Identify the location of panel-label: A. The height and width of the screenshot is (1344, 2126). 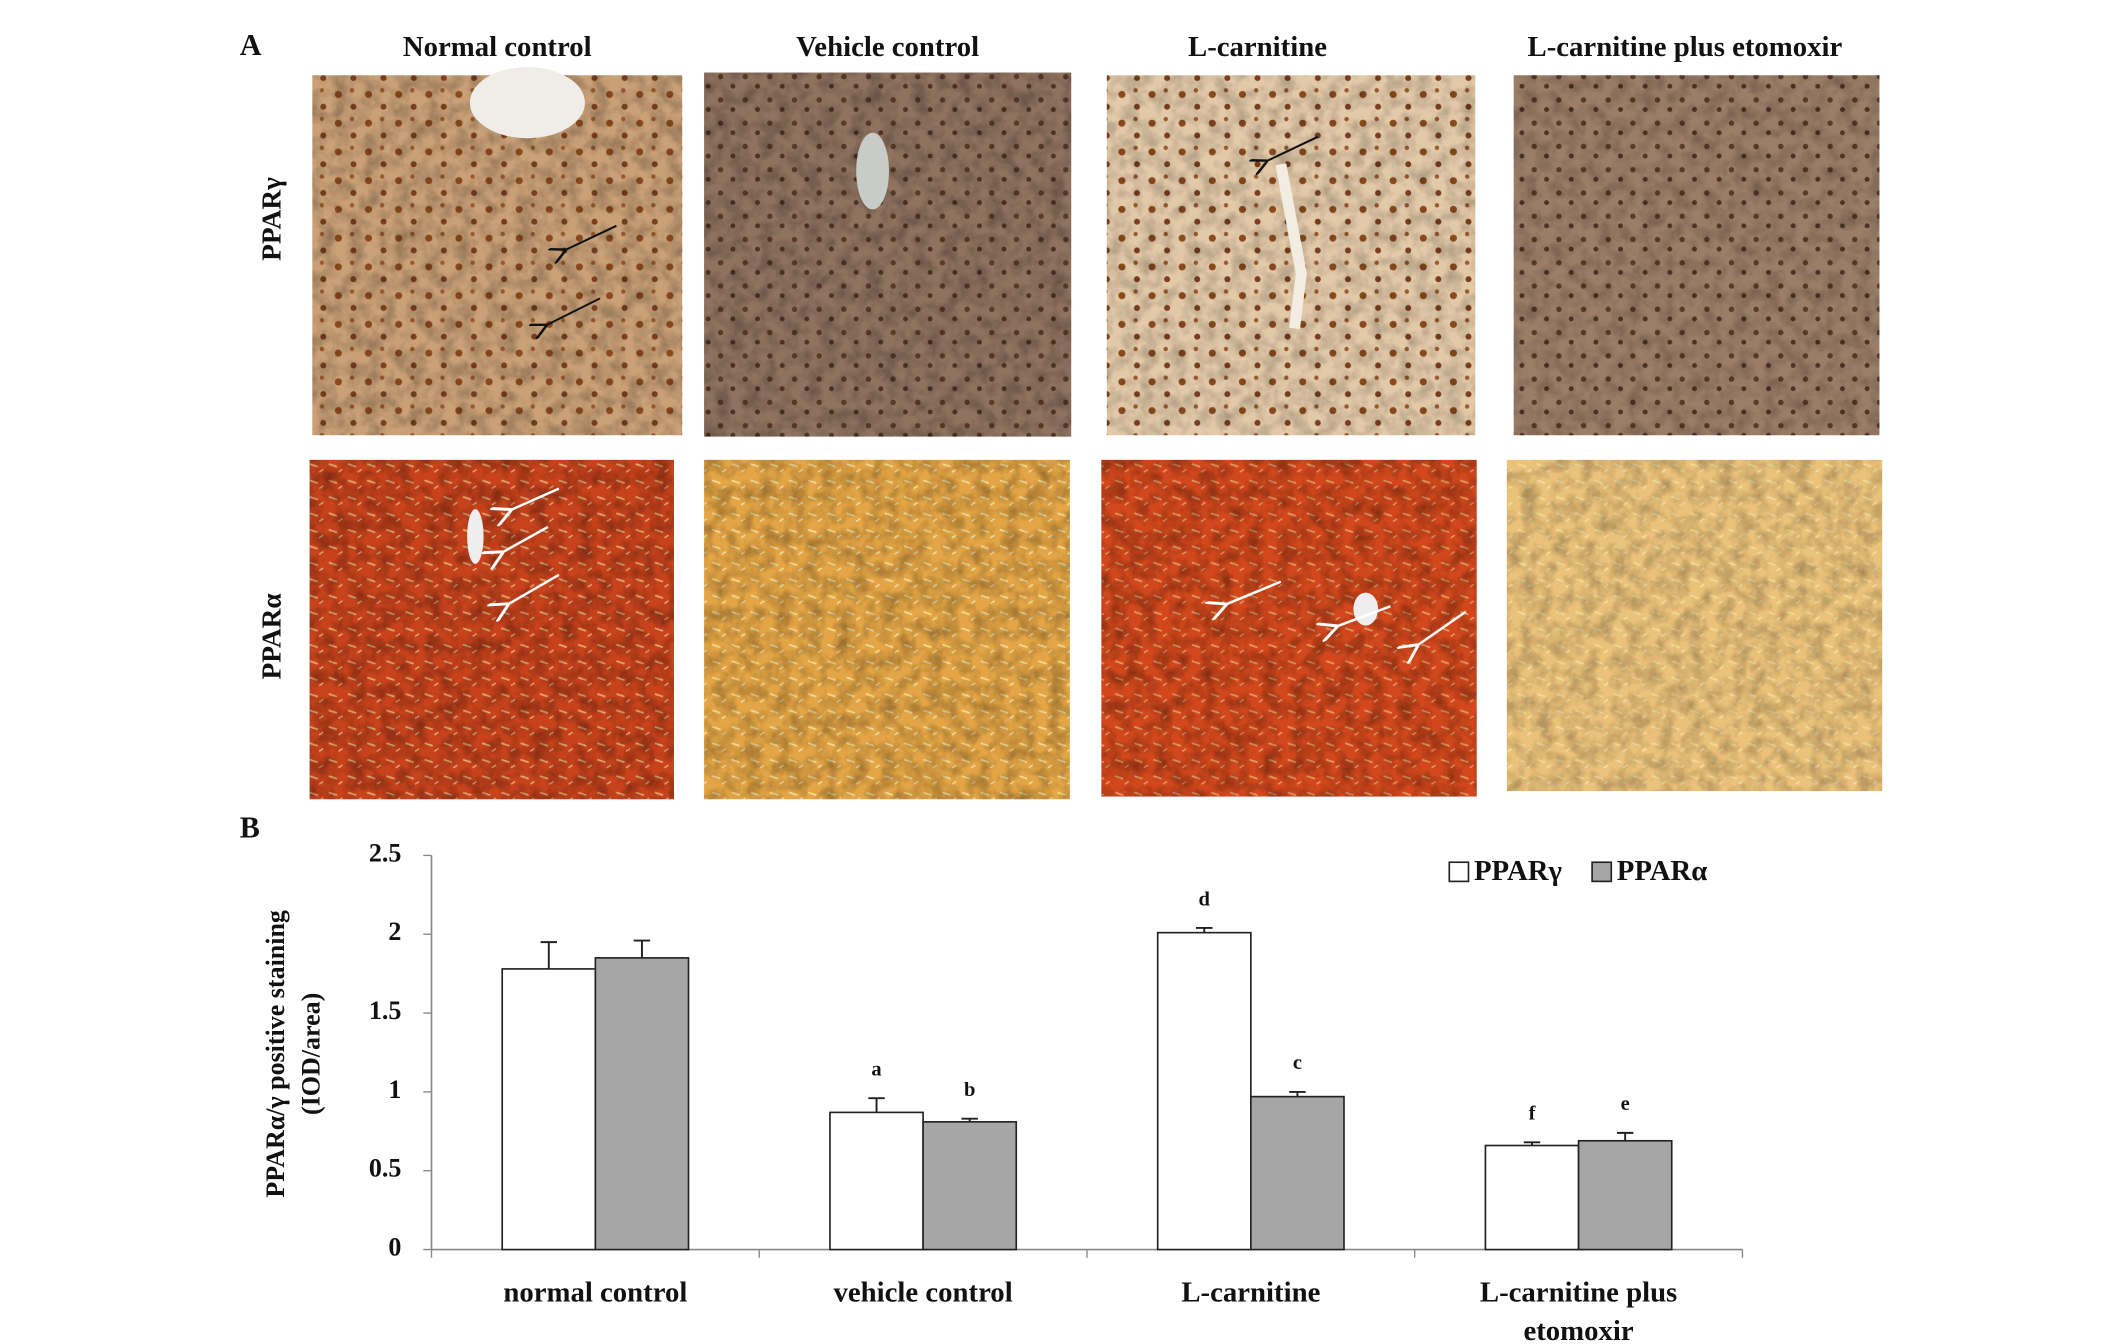
(251, 45).